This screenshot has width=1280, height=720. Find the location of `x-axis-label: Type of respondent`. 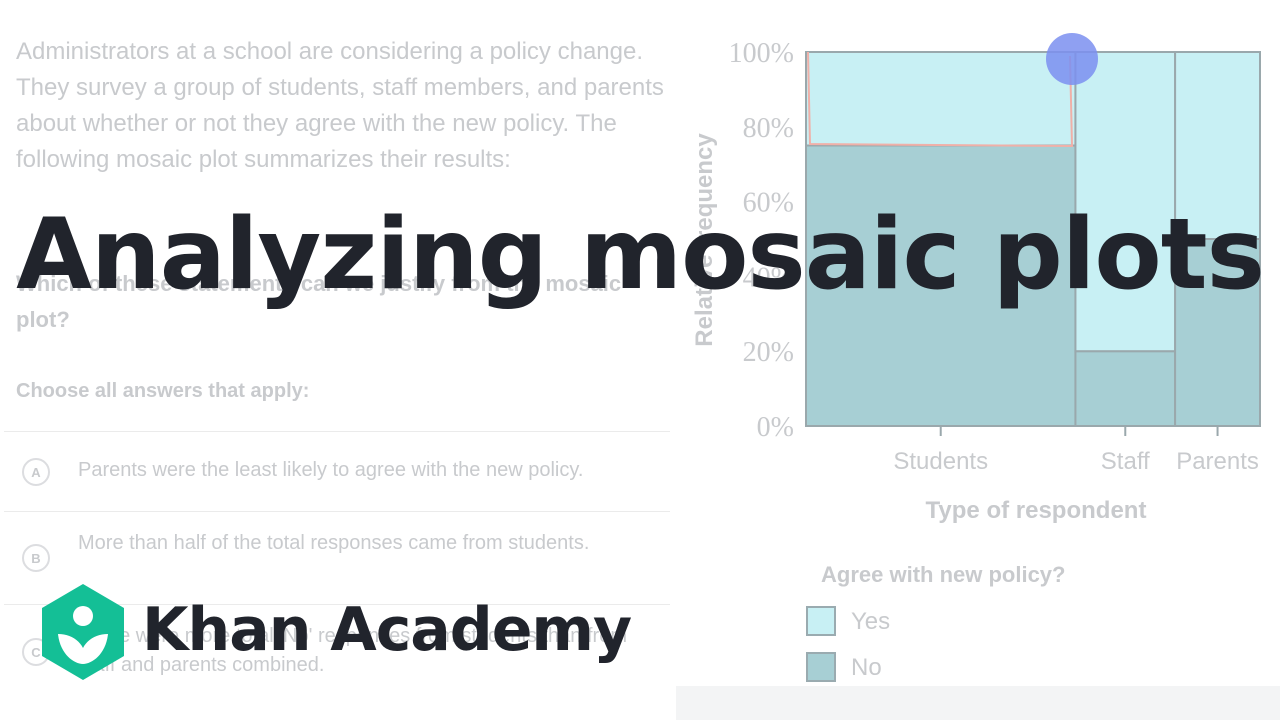

x-axis-label: Type of respondent is located at coordinates (1036, 510).